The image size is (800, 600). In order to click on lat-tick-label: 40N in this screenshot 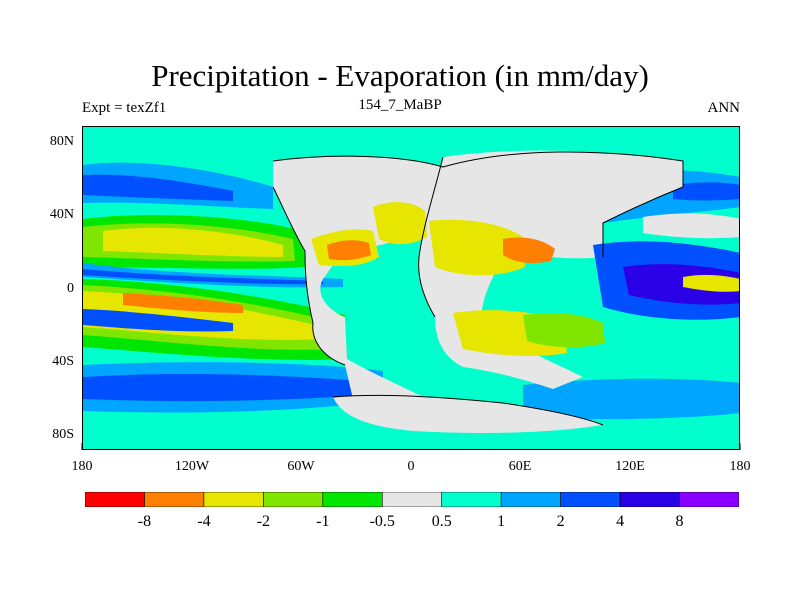, I will do `click(62, 214)`.